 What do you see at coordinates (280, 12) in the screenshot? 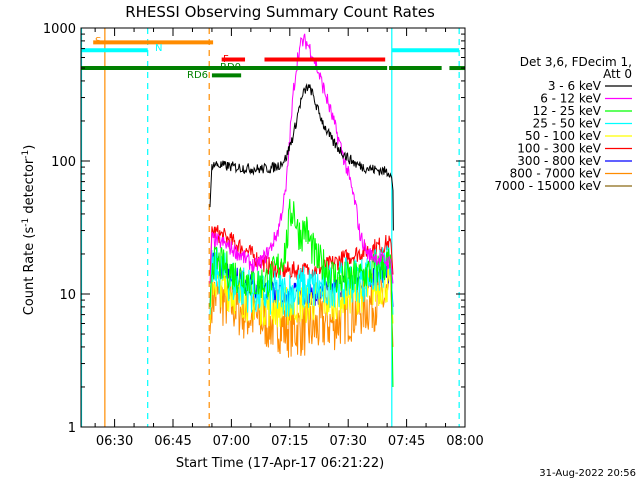
I see `chart-title: RHESSI Observing Summary Count Rates` at bounding box center [280, 12].